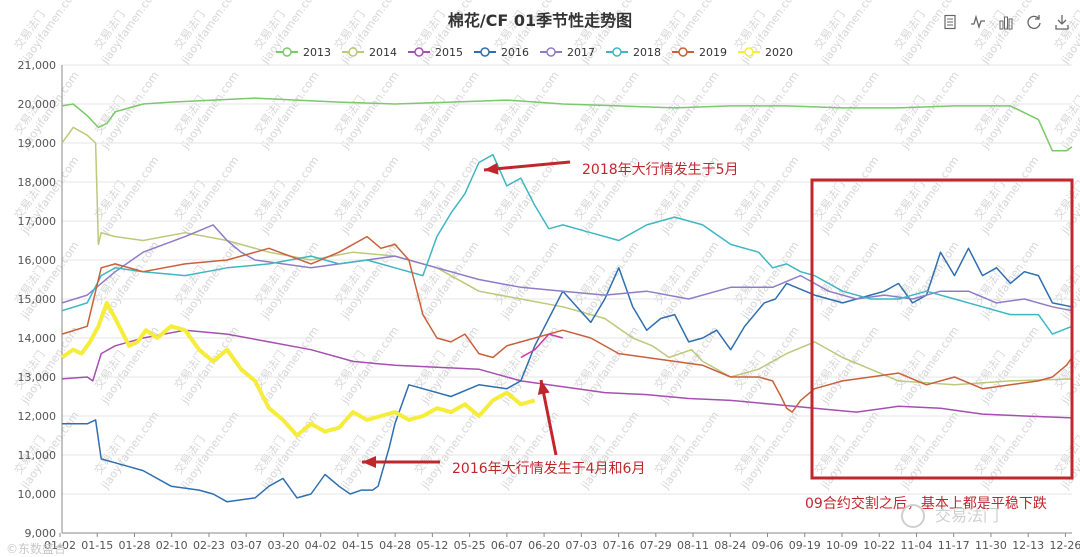 This screenshot has height=557, width=1080. What do you see at coordinates (567, 124) in the screenshot?
I see `series-line-2013` at bounding box center [567, 124].